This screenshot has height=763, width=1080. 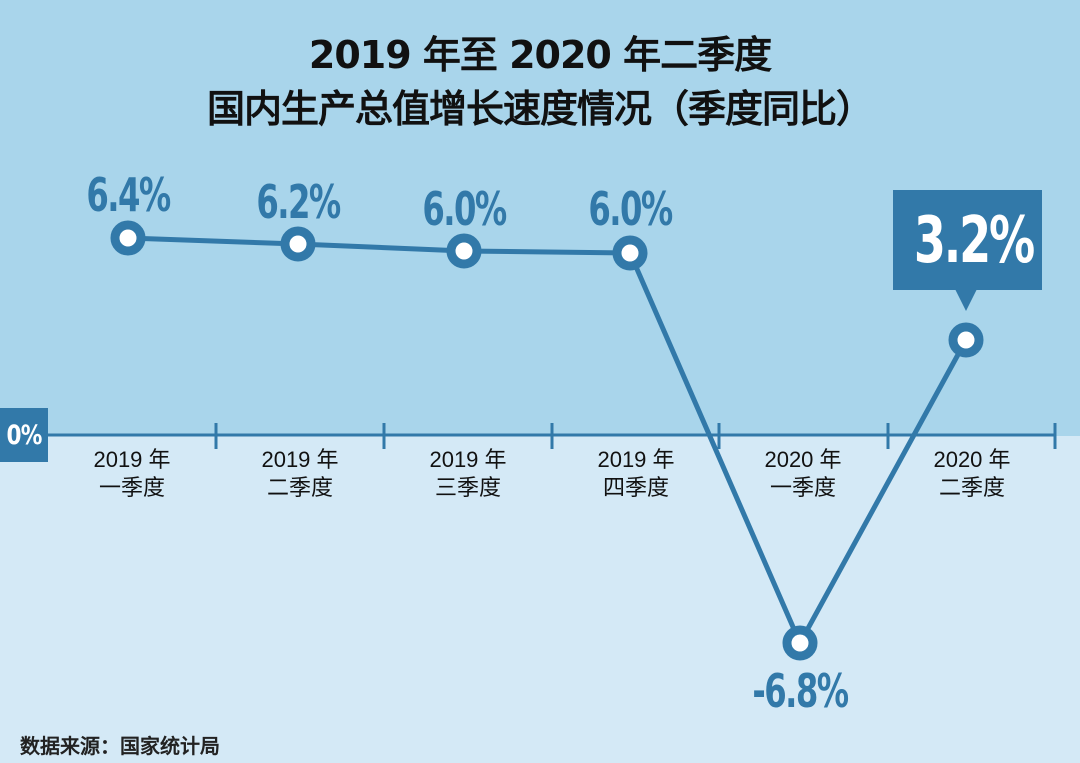 I want to click on data-source-note: 数据来源：国家统计局, so click(x=120, y=746).